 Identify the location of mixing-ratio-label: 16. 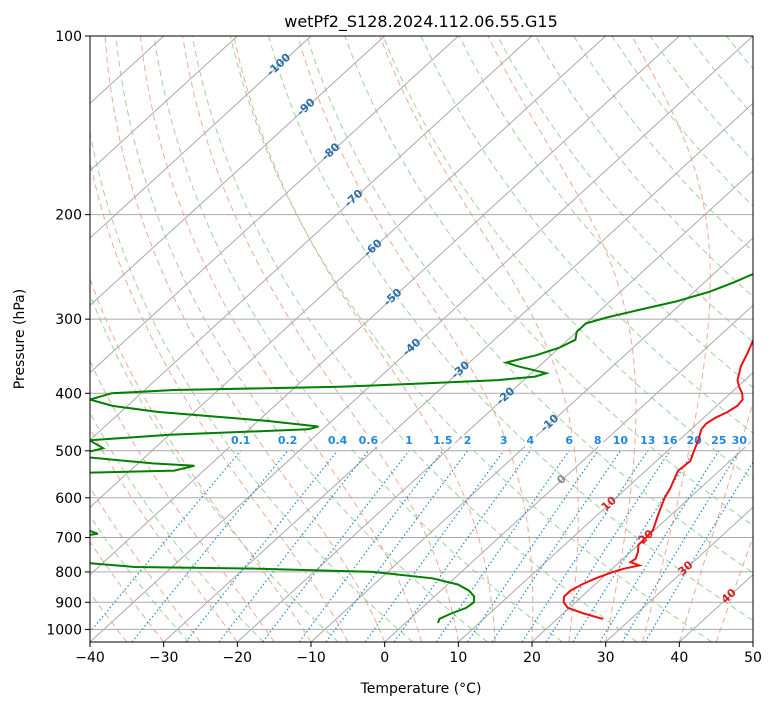
(670, 440).